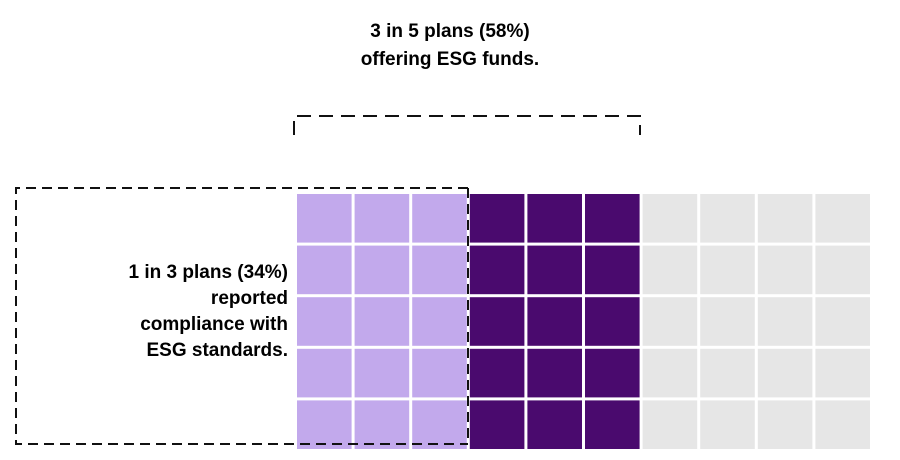 The image size is (900, 460). Describe the element at coordinates (249, 298) in the screenshot. I see `compliance-line-2: reported` at that location.